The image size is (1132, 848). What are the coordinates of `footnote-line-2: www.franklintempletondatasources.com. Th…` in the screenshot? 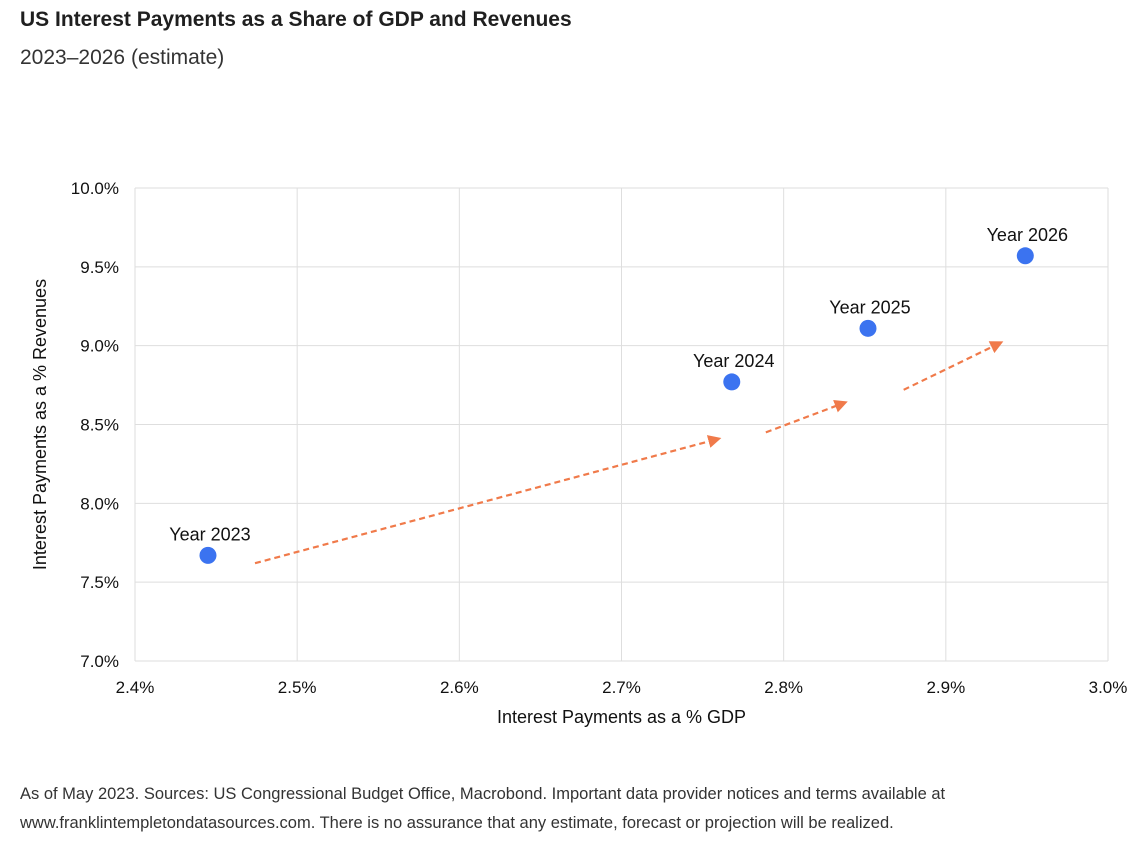 It's located at (457, 823).